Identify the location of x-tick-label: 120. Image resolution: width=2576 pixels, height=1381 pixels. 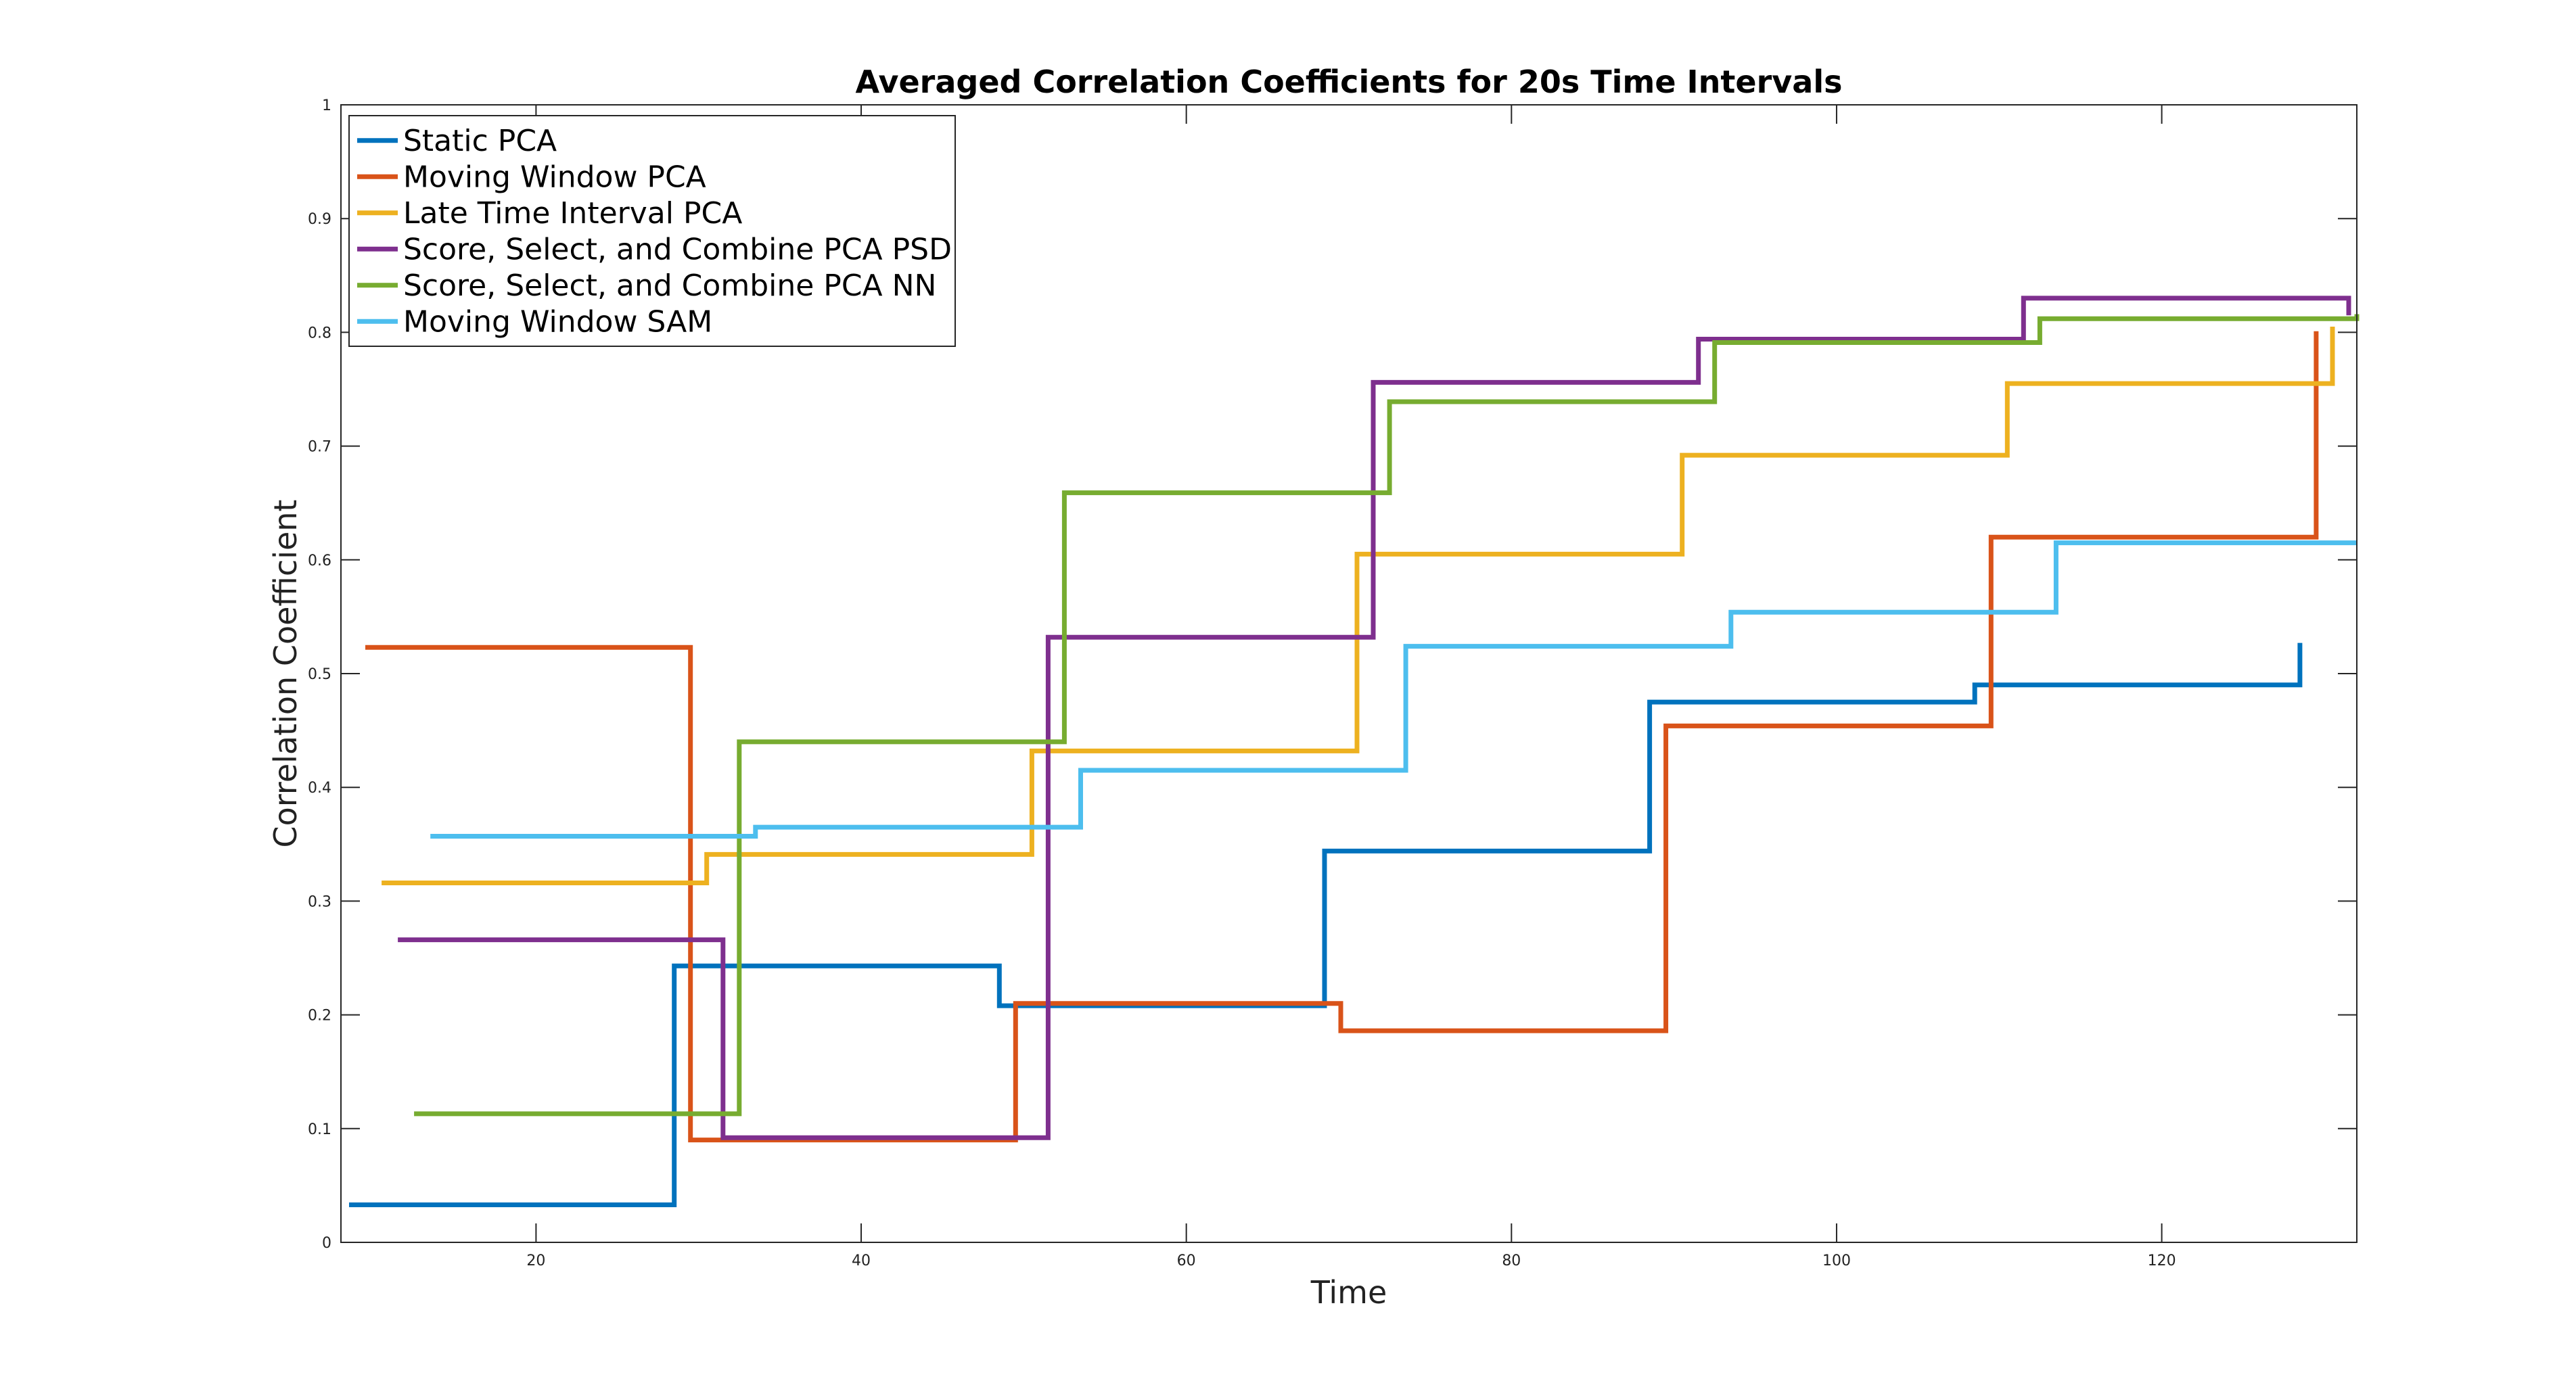
(2162, 1261).